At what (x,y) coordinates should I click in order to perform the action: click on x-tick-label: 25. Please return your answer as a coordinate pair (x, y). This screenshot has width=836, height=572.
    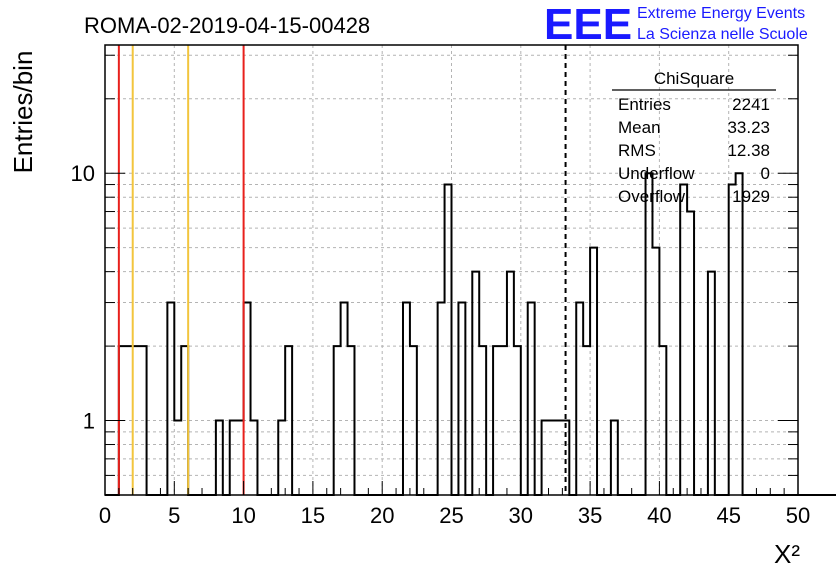
    Looking at the image, I should click on (451, 515).